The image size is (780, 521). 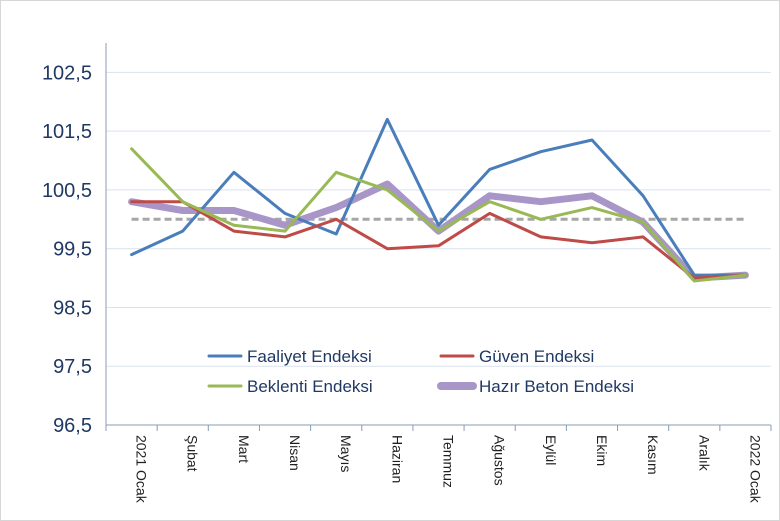 I want to click on y-tick-label: 98,5, so click(x=72, y=308).